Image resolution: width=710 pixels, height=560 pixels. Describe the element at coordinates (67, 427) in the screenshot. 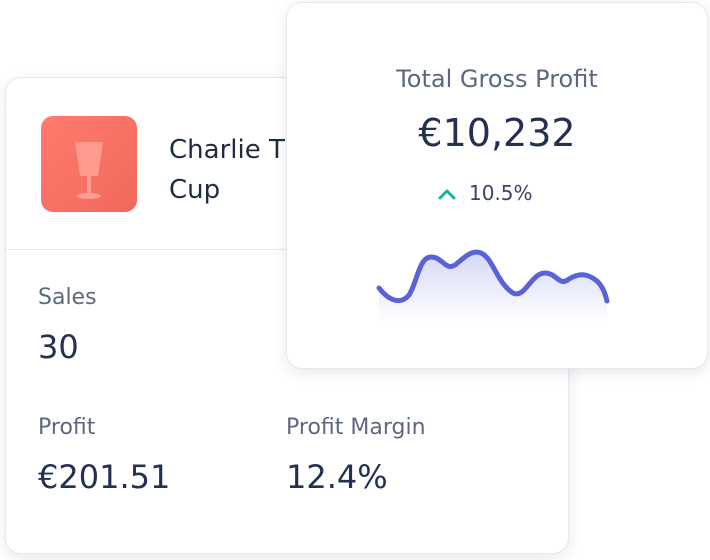

I see `stat-label: Profit` at that location.